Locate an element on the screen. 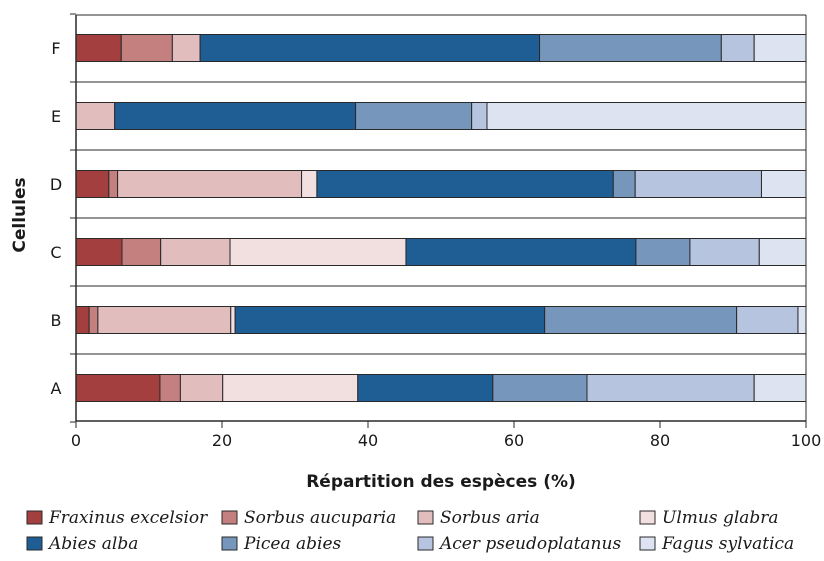  legend-label-6: Acer pseudoplatanus is located at coordinates (529, 544).